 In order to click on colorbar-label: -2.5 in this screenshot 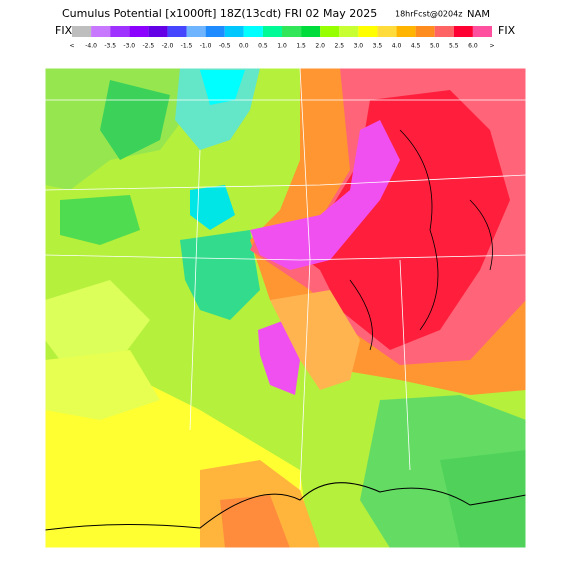, I will do `click(149, 46)`.